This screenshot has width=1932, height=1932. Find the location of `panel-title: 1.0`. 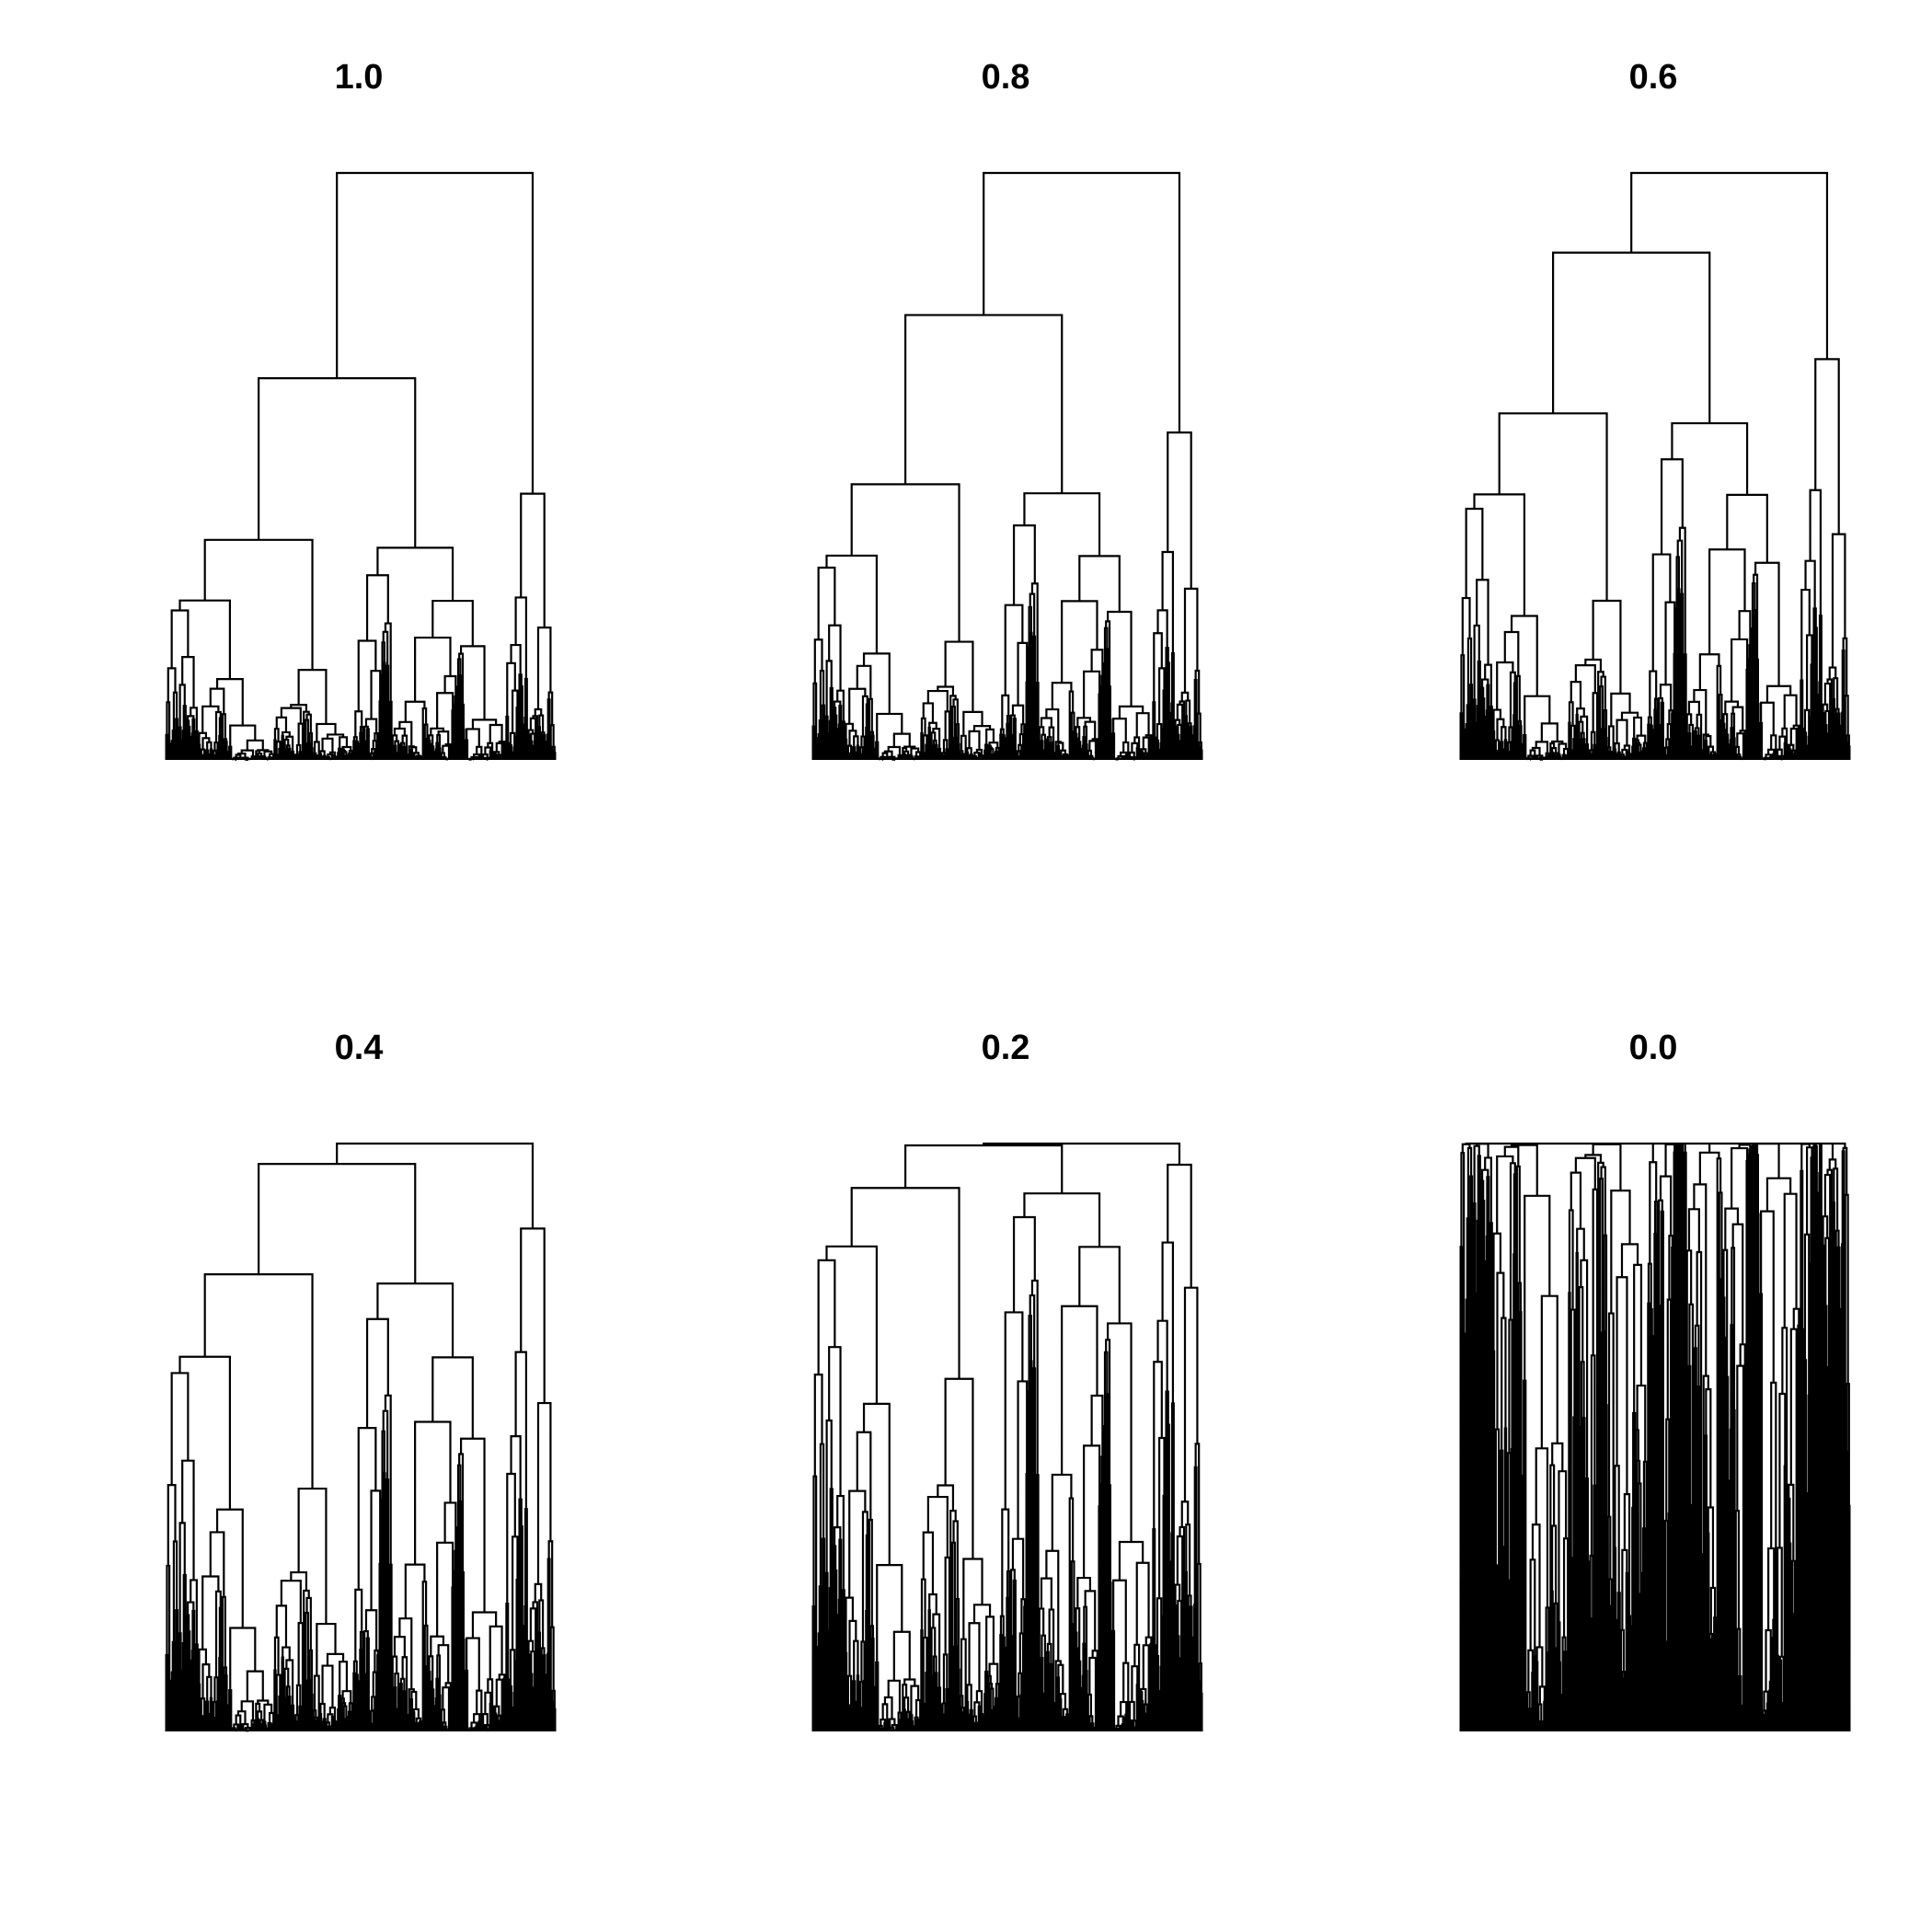

panel-title: 1.0 is located at coordinates (359, 77).